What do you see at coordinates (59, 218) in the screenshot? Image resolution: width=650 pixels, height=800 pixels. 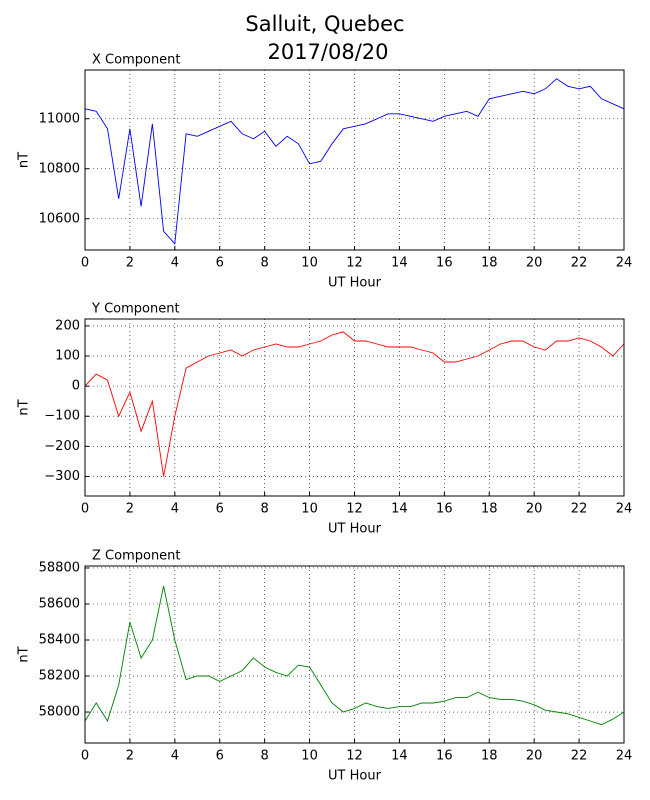 I see `y-tick-label: 10600` at bounding box center [59, 218].